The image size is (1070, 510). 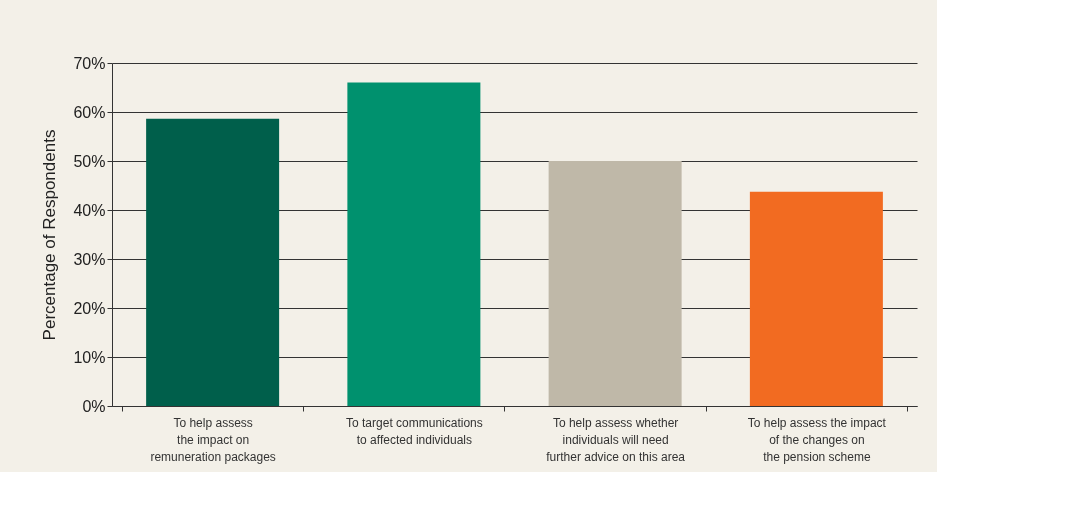 I want to click on y-tick-label: 0%, so click(x=94, y=406).